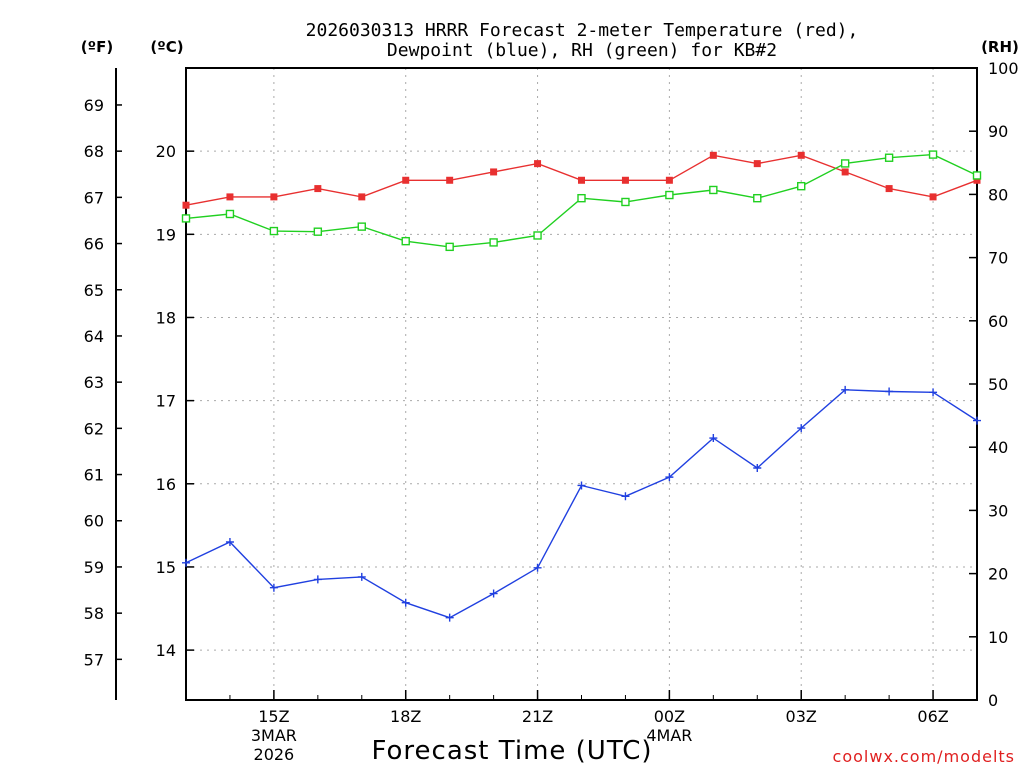 The height and width of the screenshot is (768, 1024). Describe the element at coordinates (94, 475) in the screenshot. I see `fahrenheit-tick-label: 61` at that location.